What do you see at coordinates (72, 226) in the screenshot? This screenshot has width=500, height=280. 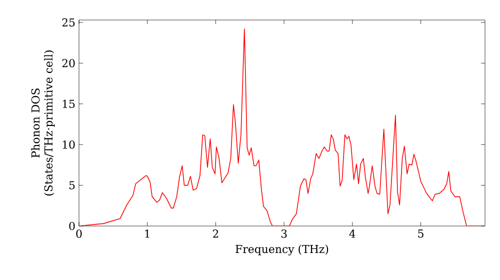 I see `y-tick-label: 0` at bounding box center [72, 226].